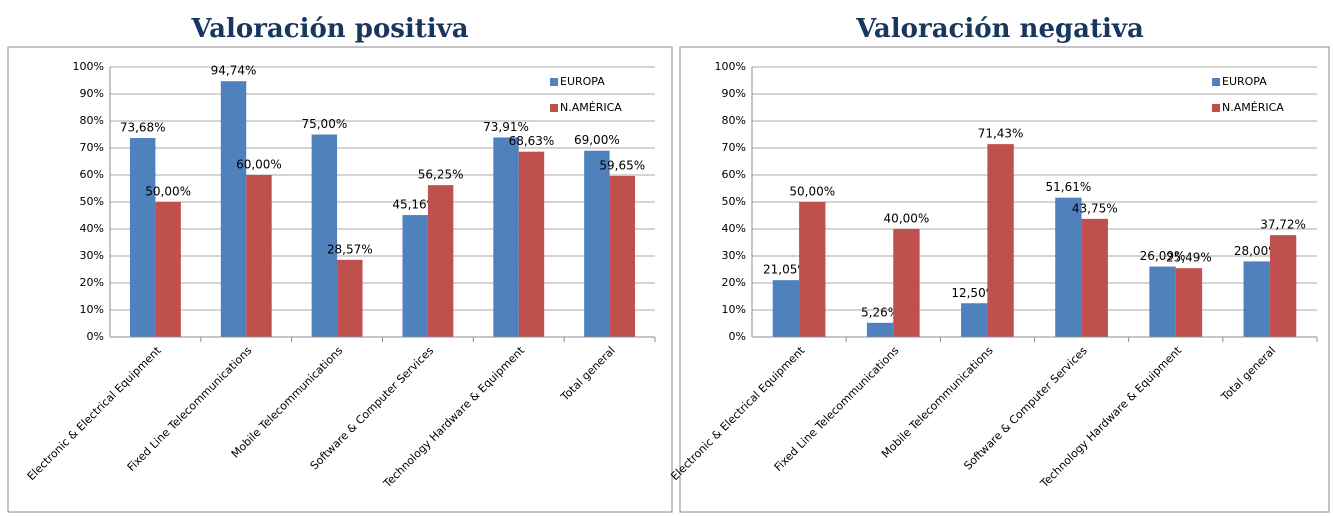 This screenshot has height=516, width=1333. I want to click on data-label: 60,00%, so click(259, 165).